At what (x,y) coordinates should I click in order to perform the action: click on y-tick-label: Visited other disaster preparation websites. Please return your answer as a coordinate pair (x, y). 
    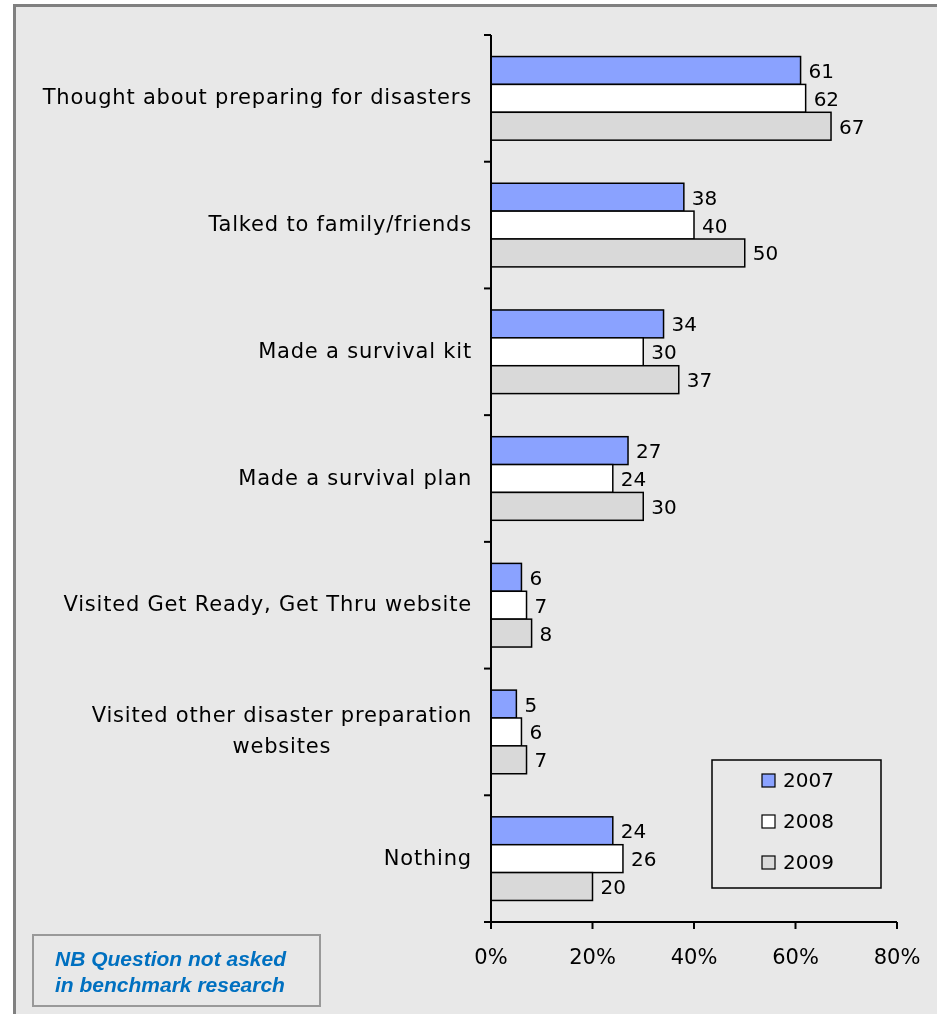
    Looking at the image, I should click on (282, 731).